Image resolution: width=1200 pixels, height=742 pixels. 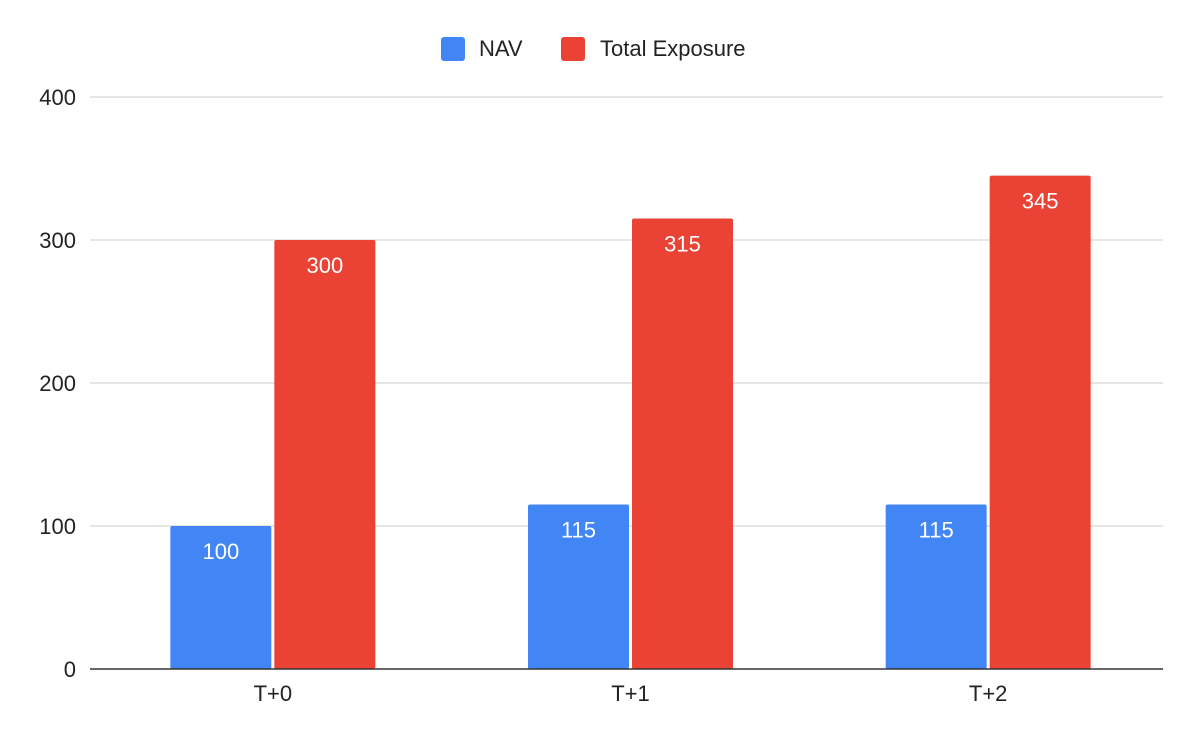 I want to click on y-tick-label: 200, so click(x=57, y=383).